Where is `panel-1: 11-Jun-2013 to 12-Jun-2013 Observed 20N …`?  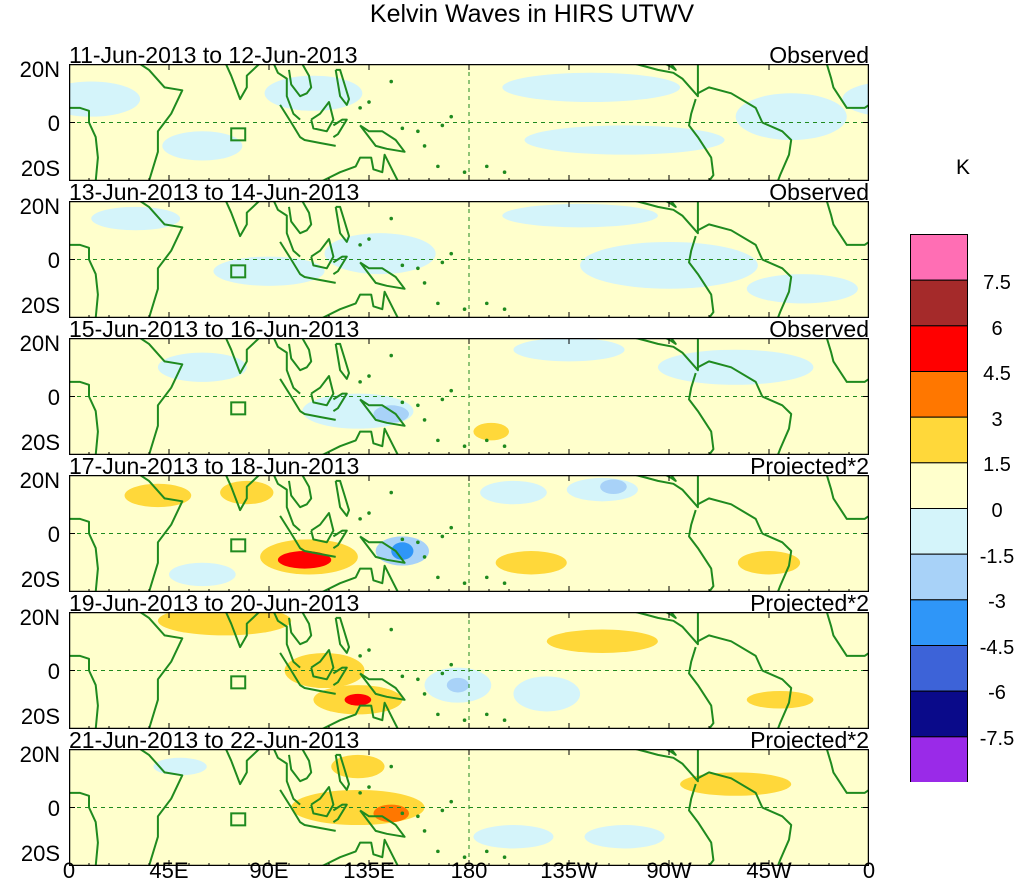 panel-1: 11-Jun-2013 to 12-Jun-2013 Observed 20N … is located at coordinates (440, 111).